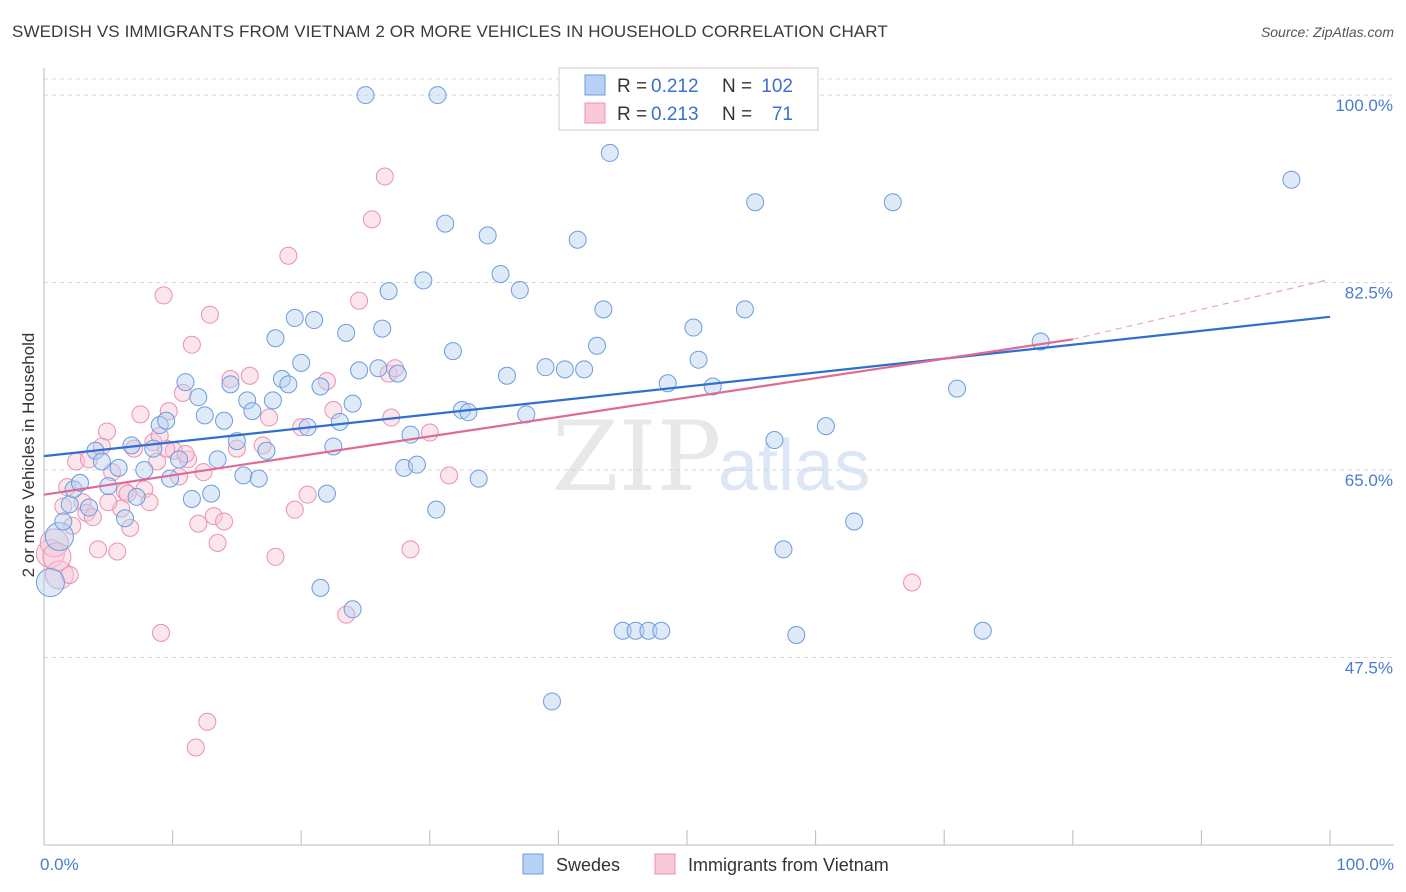 The image size is (1406, 892). What do you see at coordinates (688, 99) in the screenshot?
I see `legend-top: R = 0.212 N = 102 R = 0.213 N = 71` at bounding box center [688, 99].